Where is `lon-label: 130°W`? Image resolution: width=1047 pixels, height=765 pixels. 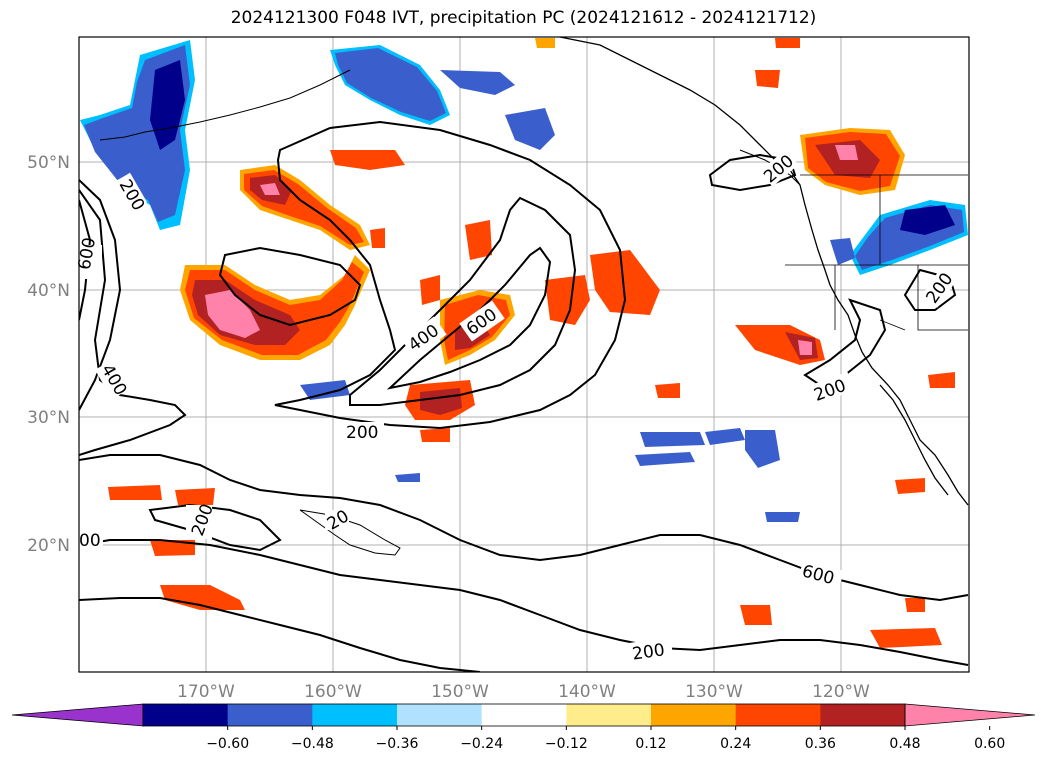 lon-label: 130°W is located at coordinates (714, 692).